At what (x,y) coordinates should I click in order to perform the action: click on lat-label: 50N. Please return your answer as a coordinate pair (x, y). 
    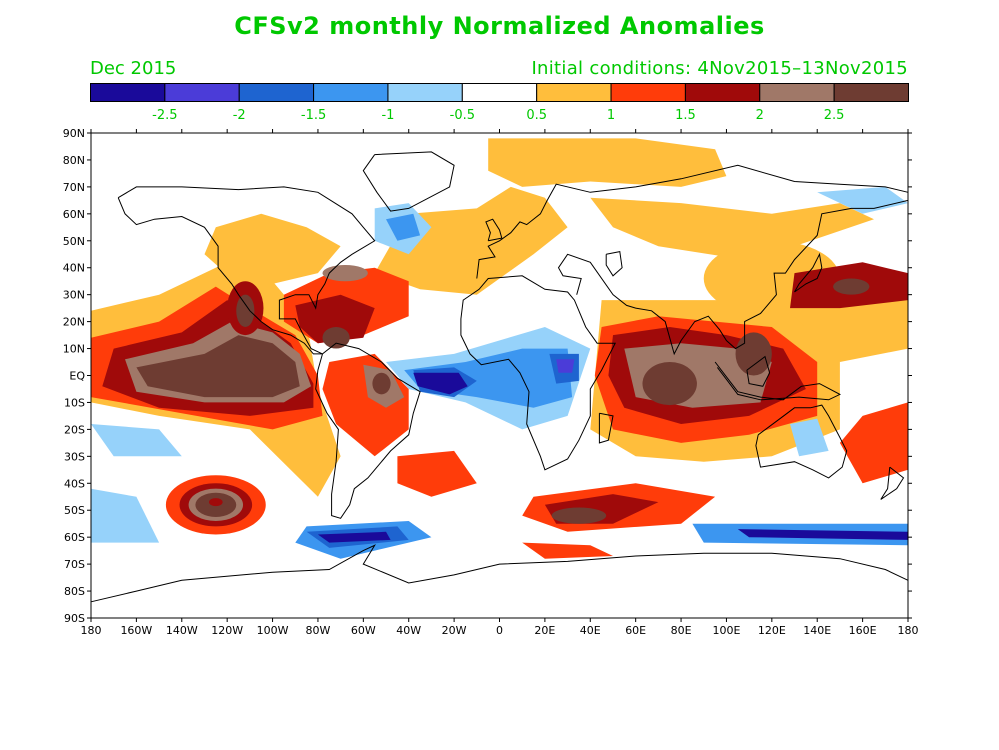
    Looking at the image, I should click on (74, 241).